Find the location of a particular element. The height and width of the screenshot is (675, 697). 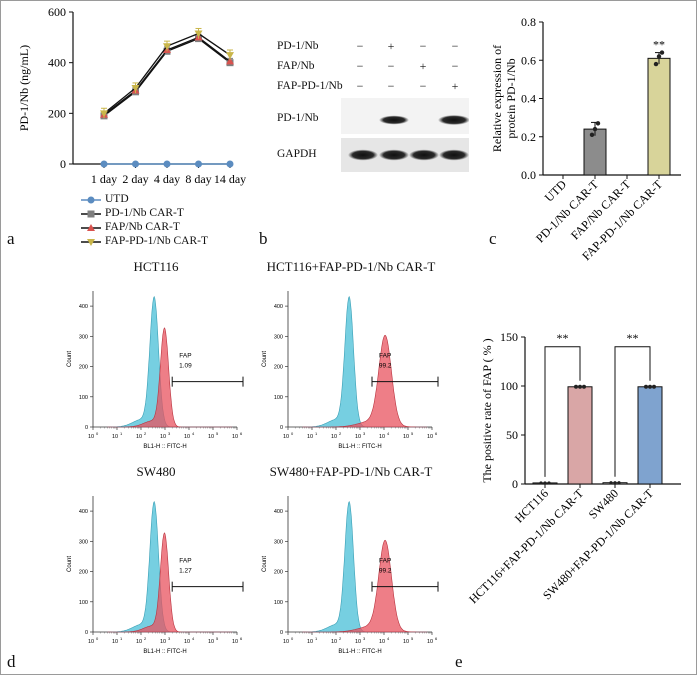

gate-value: 99.2 is located at coordinates (385, 366).